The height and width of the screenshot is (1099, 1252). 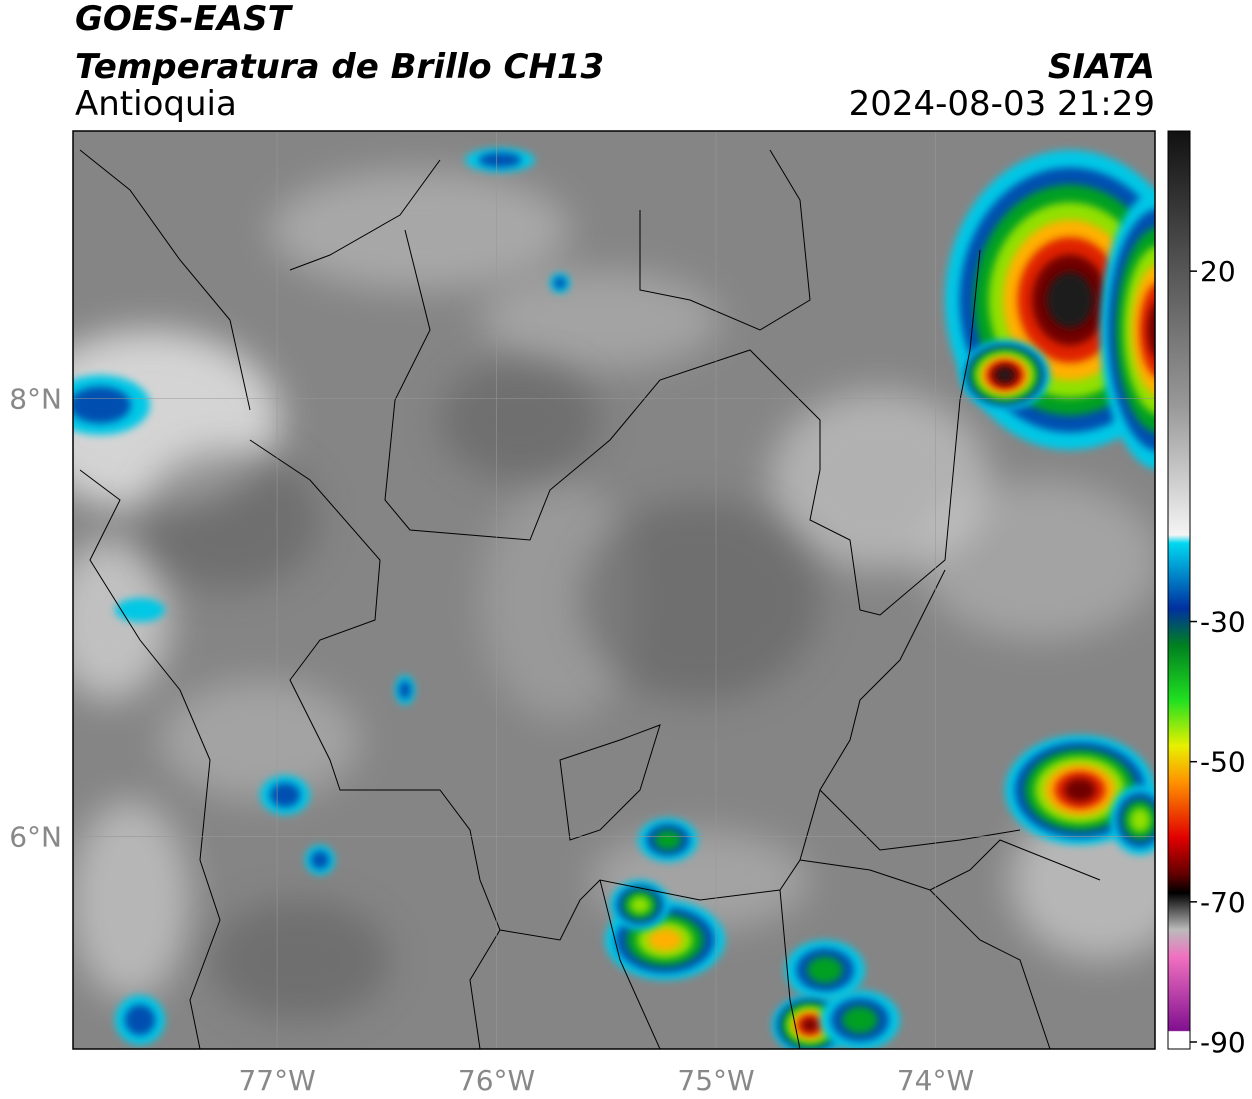 What do you see at coordinates (1223, 622) in the screenshot?
I see `colorbar-tick-label: -30` at bounding box center [1223, 622].